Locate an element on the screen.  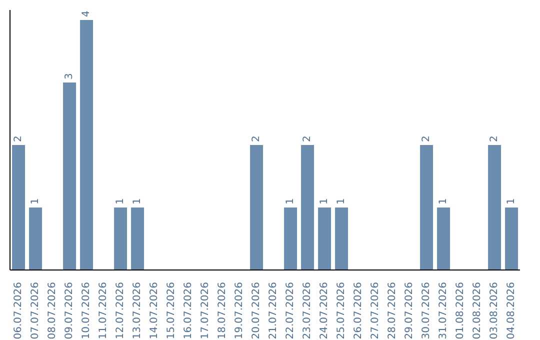
x-tick-label: 10.07.2026 is located at coordinates (86, 311).